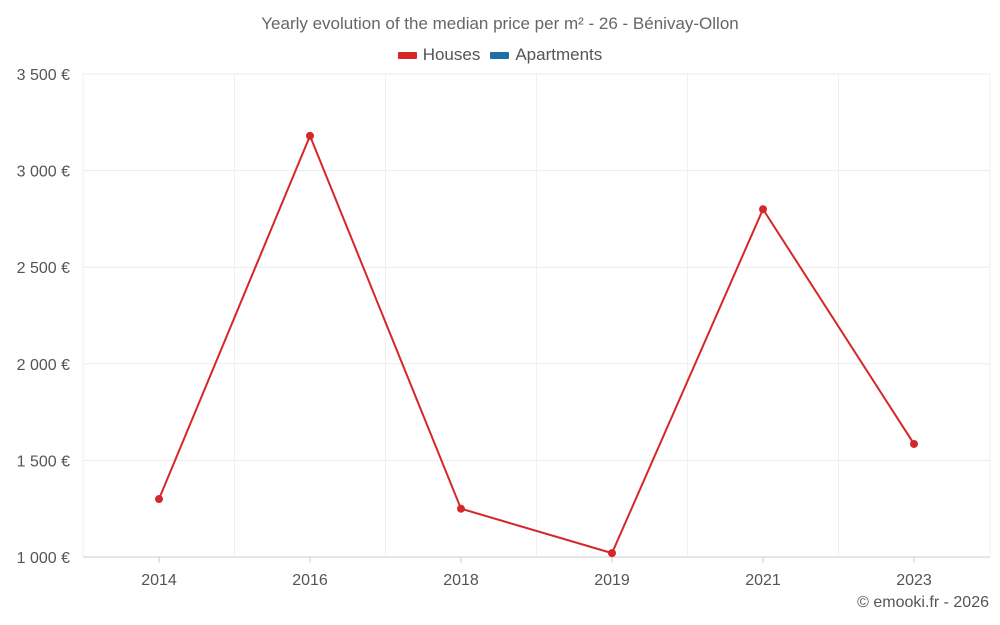 The image size is (1000, 625). I want to click on legend-item-apartments: Apartments, so click(546, 55).